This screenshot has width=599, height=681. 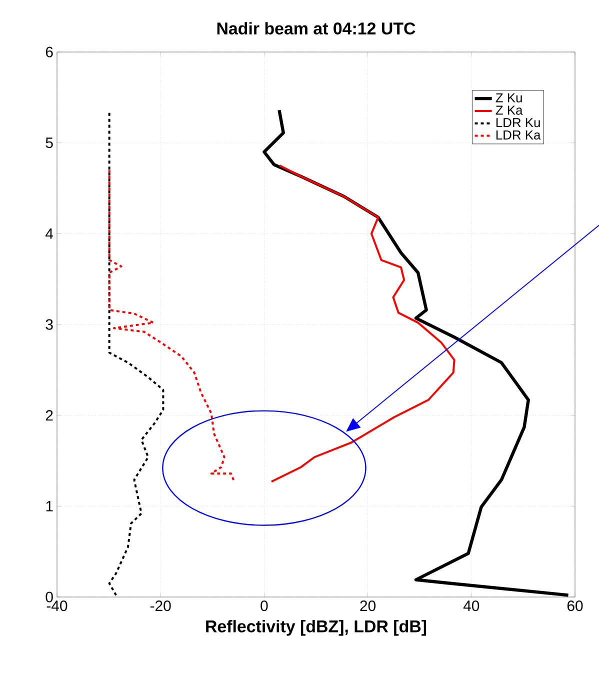 What do you see at coordinates (316, 28) in the screenshot?
I see `chart-title: Nadir beam at 04:12 UTC` at bounding box center [316, 28].